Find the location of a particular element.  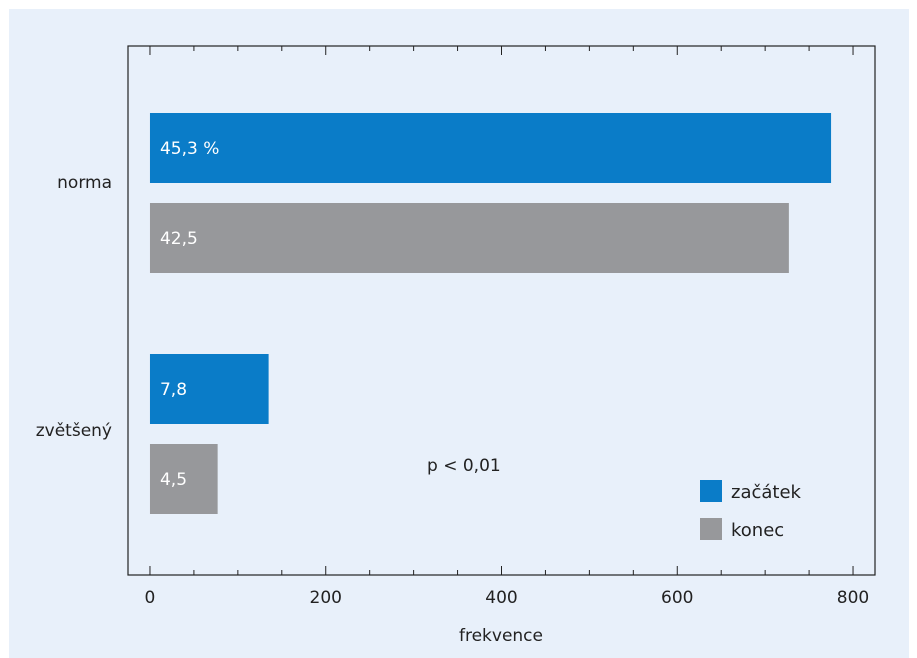

x-tick-label: 600 is located at coordinates (677, 598).